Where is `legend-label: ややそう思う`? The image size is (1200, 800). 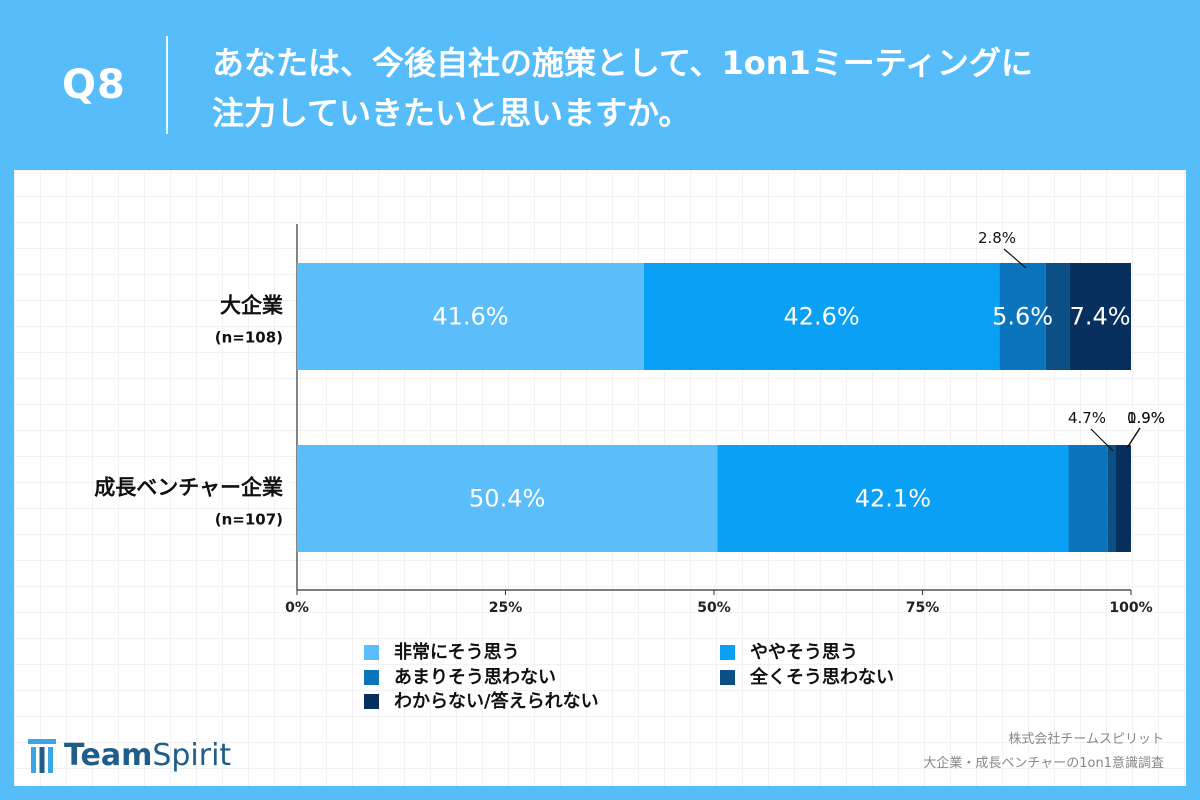 legend-label: ややそう思う is located at coordinates (804, 652).